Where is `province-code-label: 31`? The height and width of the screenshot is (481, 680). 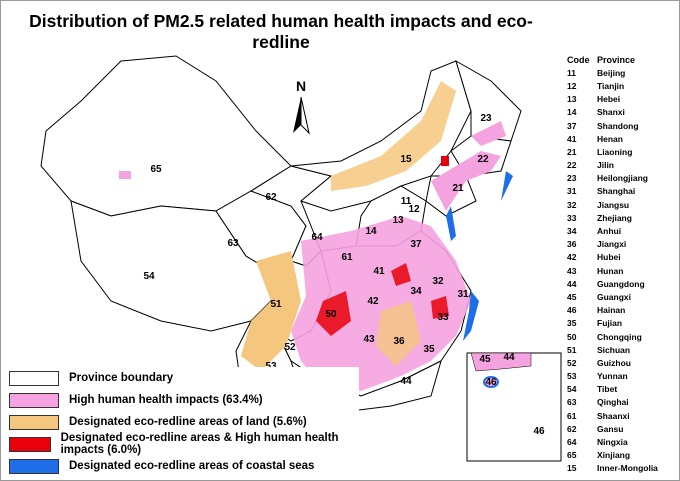
province-code-label: 31 is located at coordinates (463, 294).